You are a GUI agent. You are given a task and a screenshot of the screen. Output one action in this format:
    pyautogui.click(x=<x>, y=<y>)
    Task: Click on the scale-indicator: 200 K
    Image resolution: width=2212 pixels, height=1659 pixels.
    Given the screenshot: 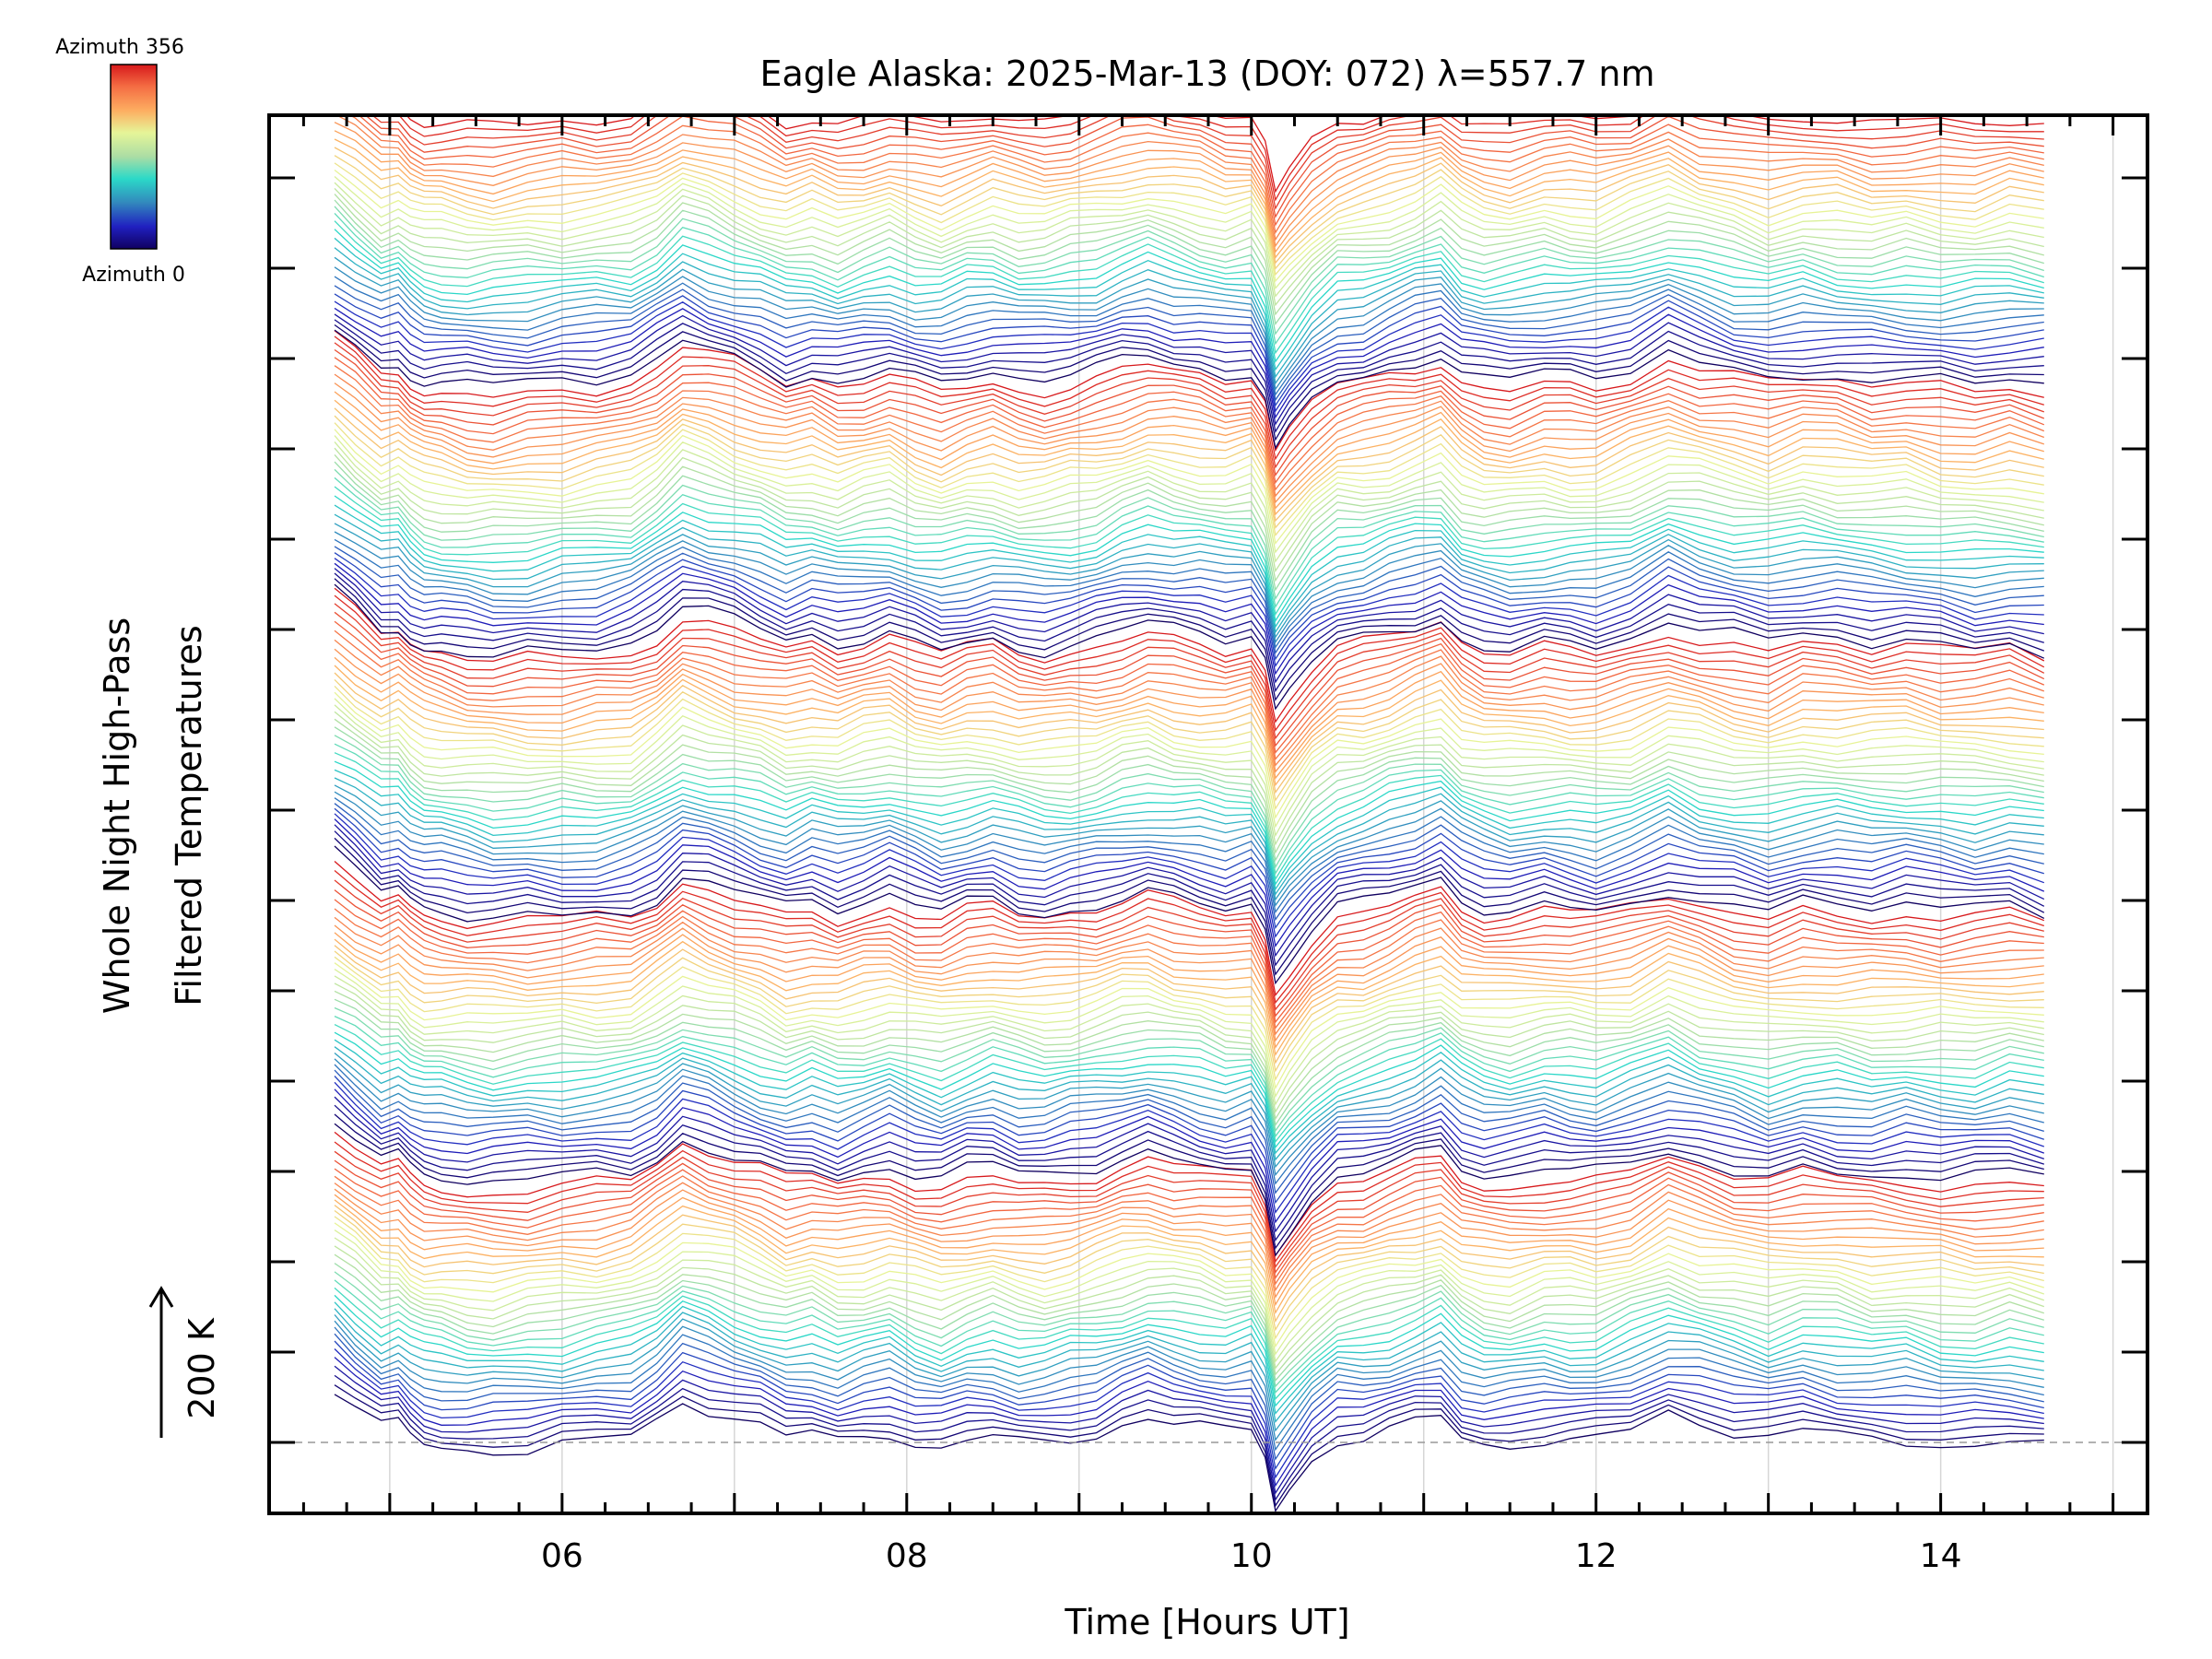 What is the action you would take?
    pyautogui.click(x=185, y=1362)
    